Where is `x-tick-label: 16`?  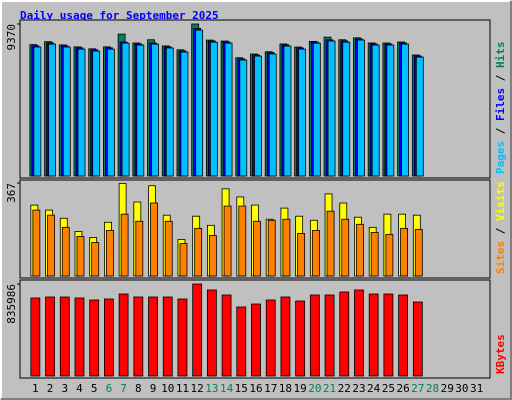 x-tick-label: 16 is located at coordinates (255, 388).